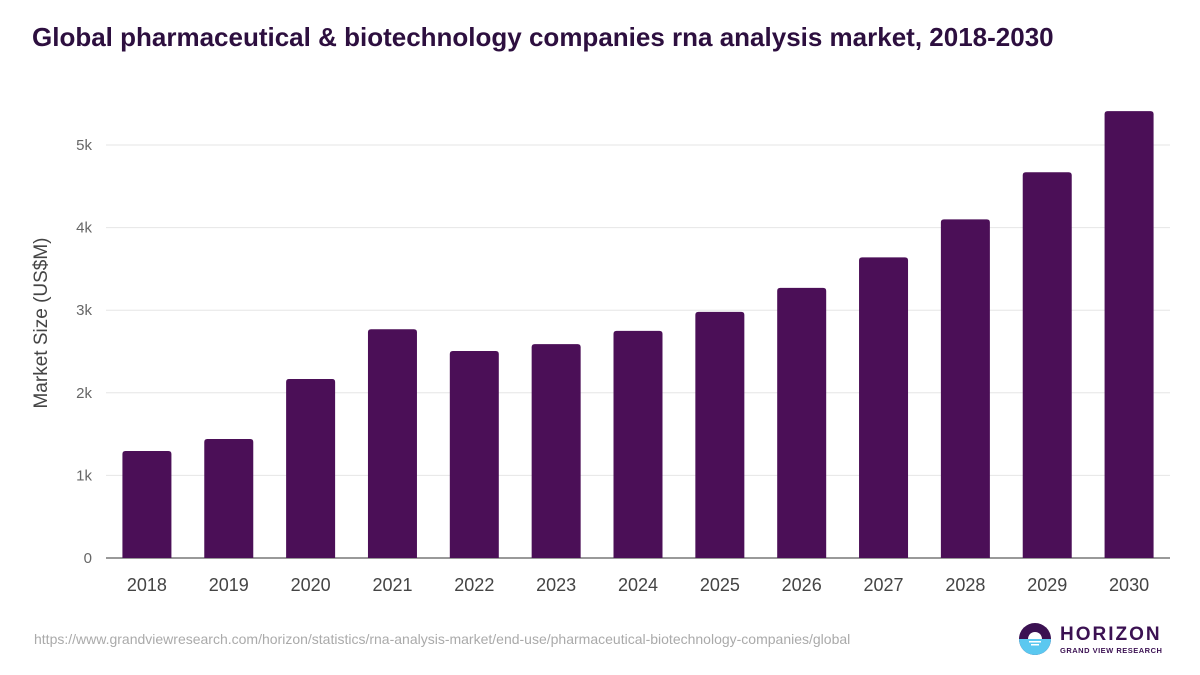  I want to click on x-tick-label: 2021, so click(392, 585).